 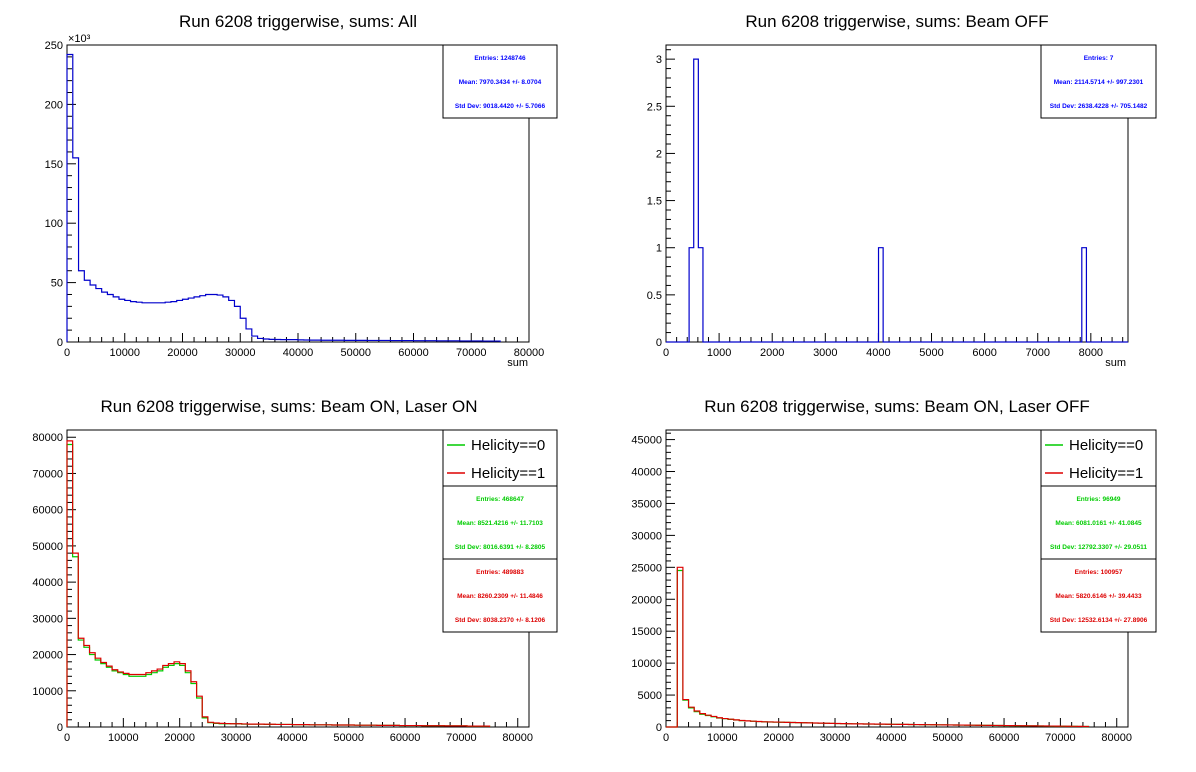 I want to click on y-tick-label: 35000, so click(x=646, y=504).